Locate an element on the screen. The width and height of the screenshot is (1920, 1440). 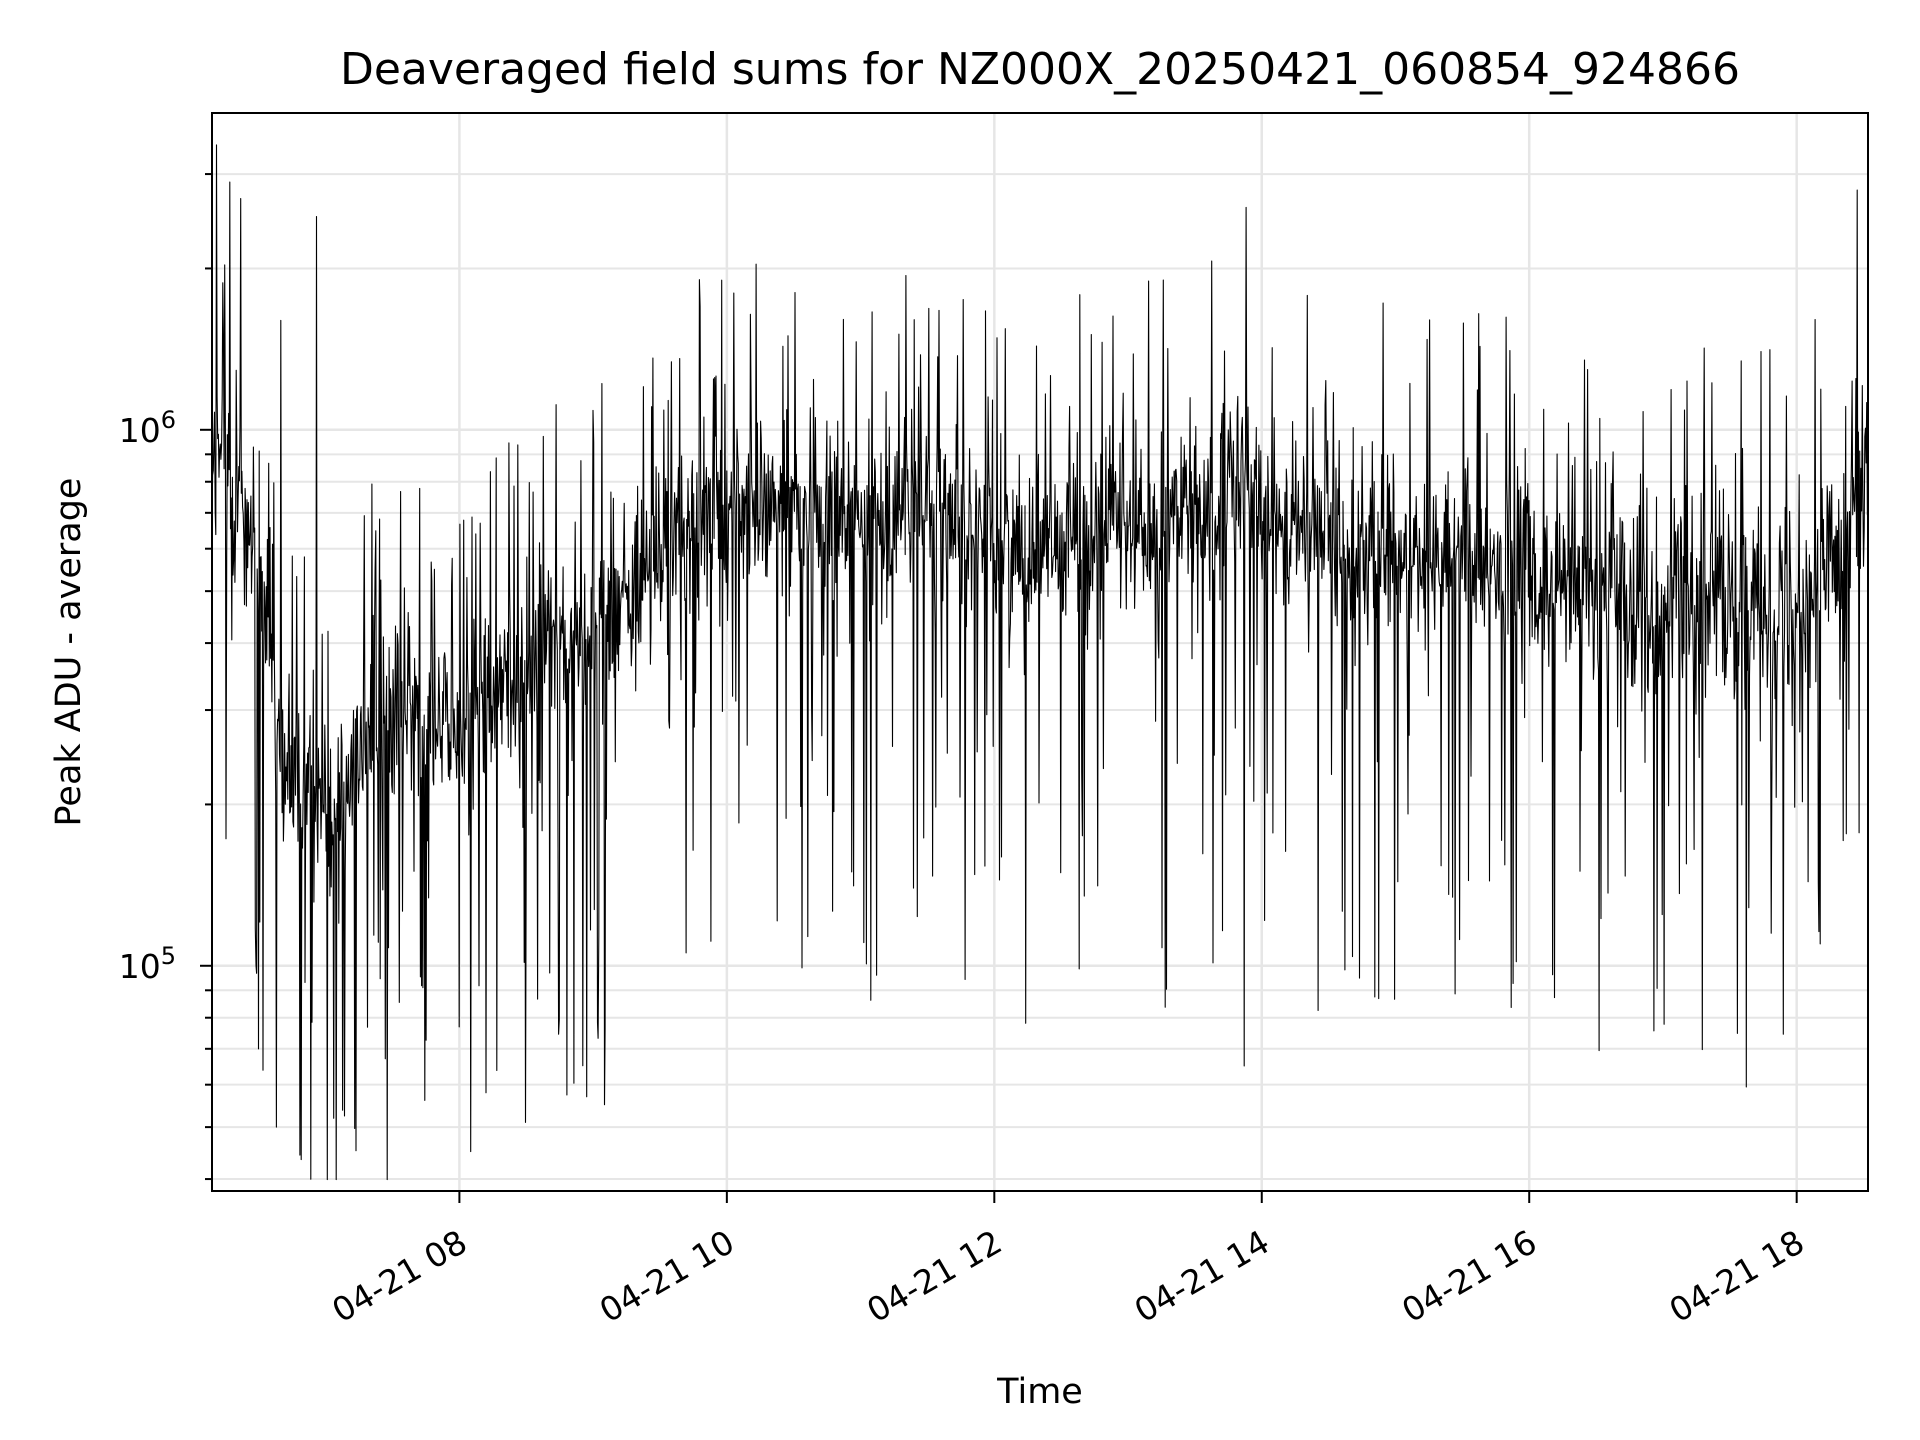
x-axis-label: Time is located at coordinates (1039, 1392).